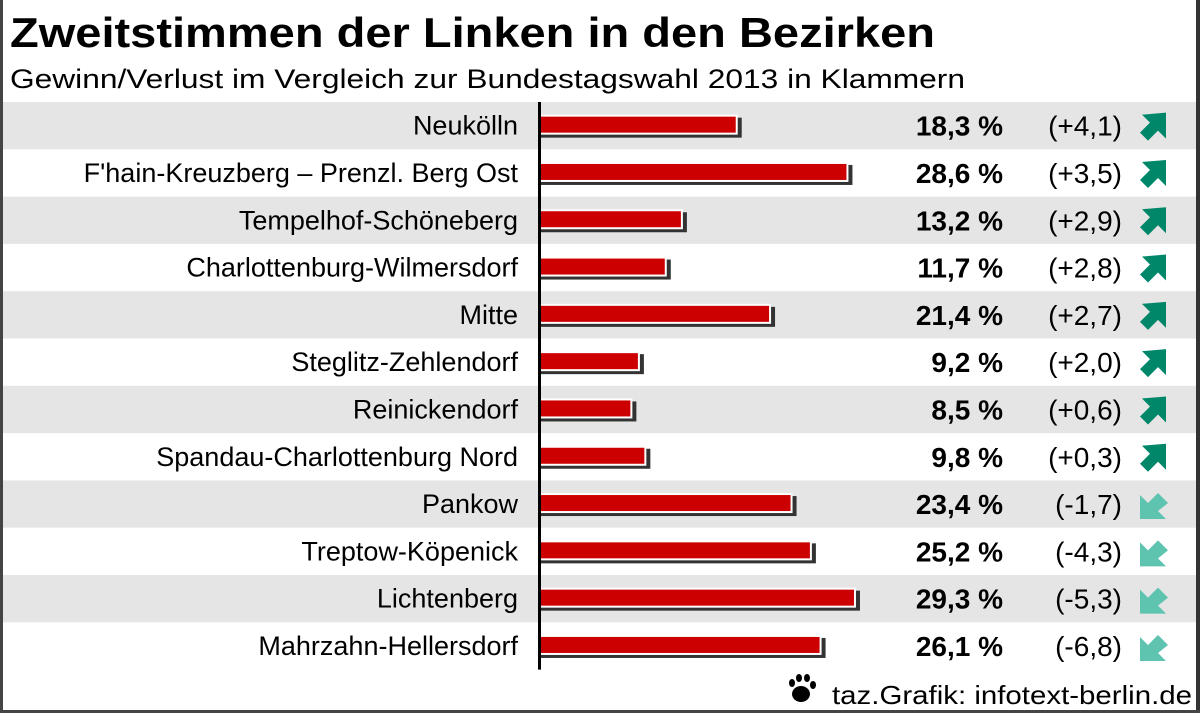  What do you see at coordinates (404, 362) in the screenshot?
I see `category-label: Steglitz-Zehlendorf` at bounding box center [404, 362].